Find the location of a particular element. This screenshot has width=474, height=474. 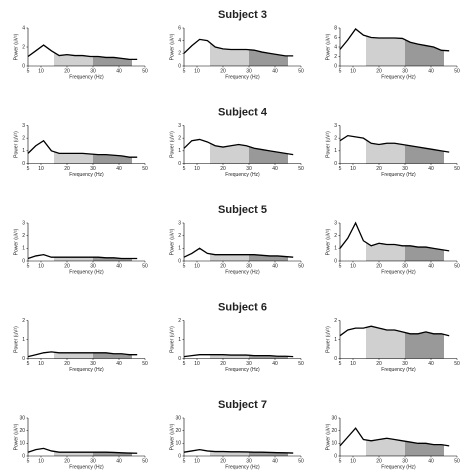

y-tick-label: 10 is located at coordinates (178, 444).